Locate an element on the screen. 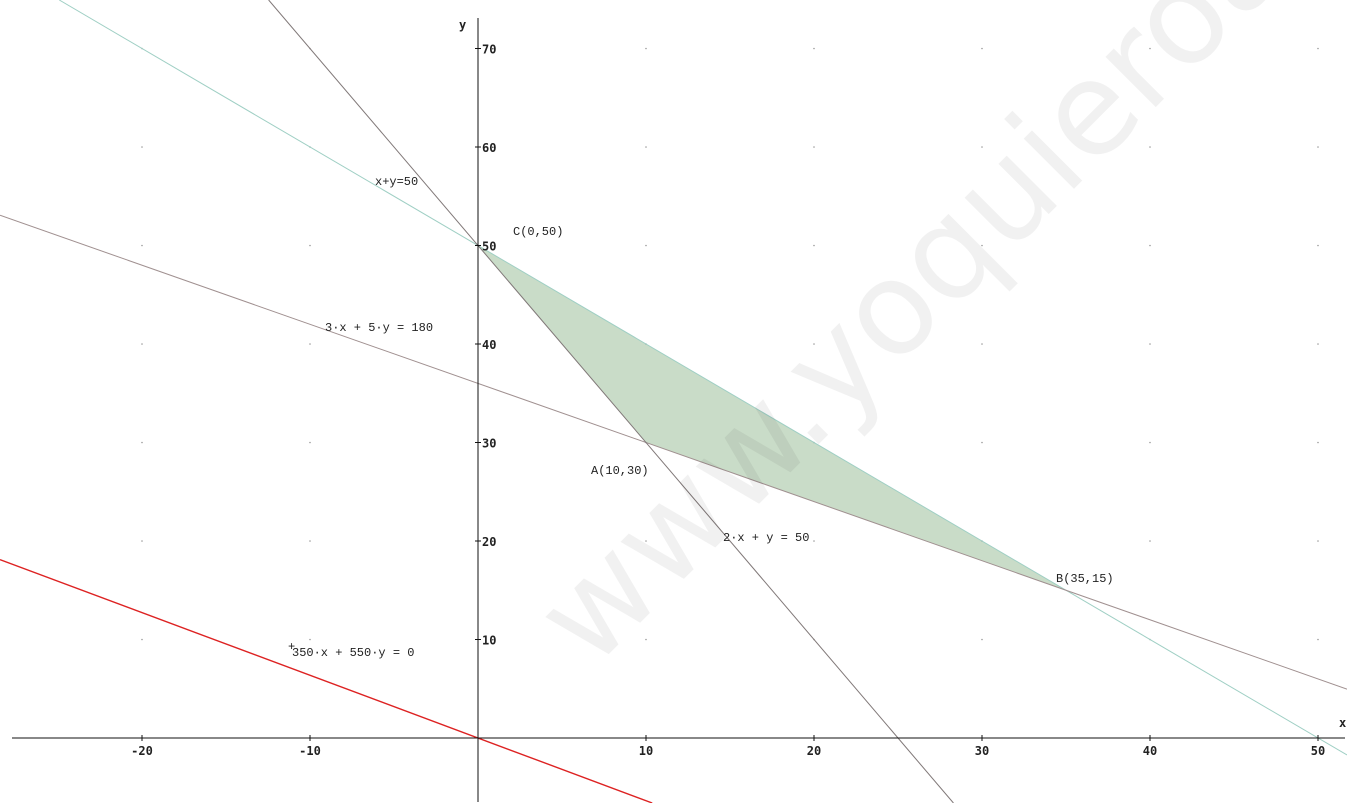  y-tick-label: 10 is located at coordinates (489, 641).